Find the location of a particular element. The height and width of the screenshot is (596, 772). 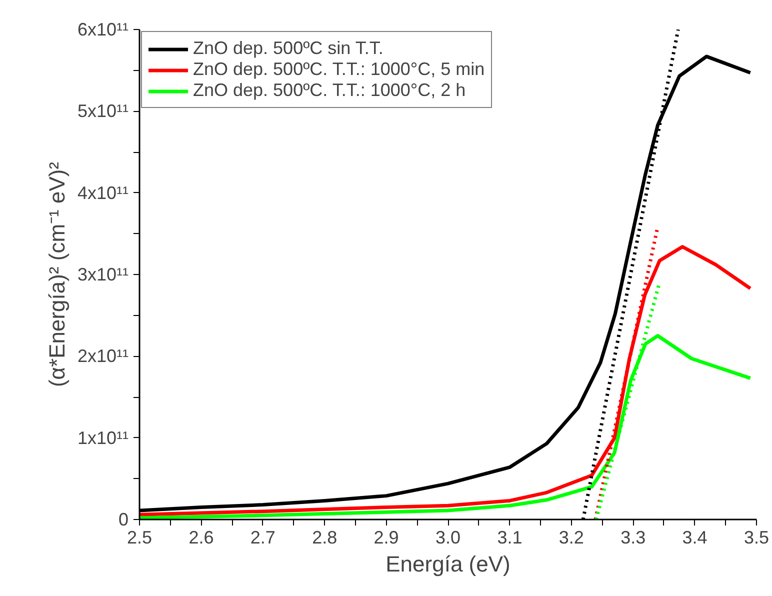

x-tick-label: 2.7 is located at coordinates (263, 538).